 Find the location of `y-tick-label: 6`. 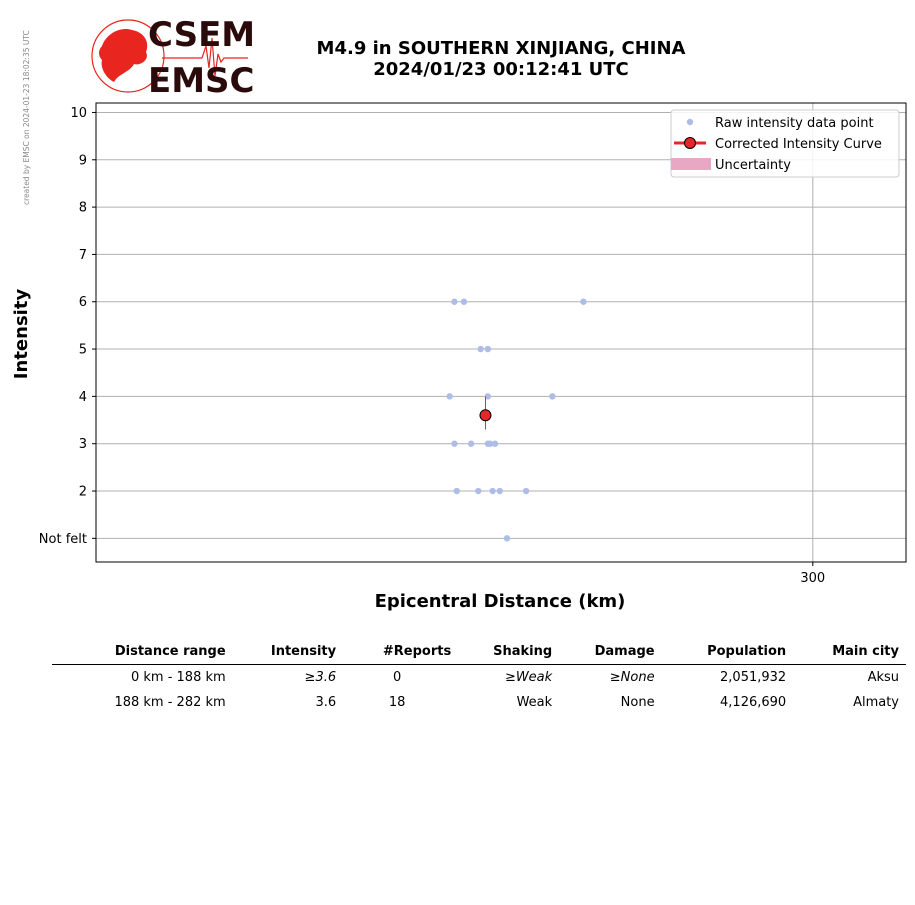

y-tick-label: 6 is located at coordinates (83, 302).